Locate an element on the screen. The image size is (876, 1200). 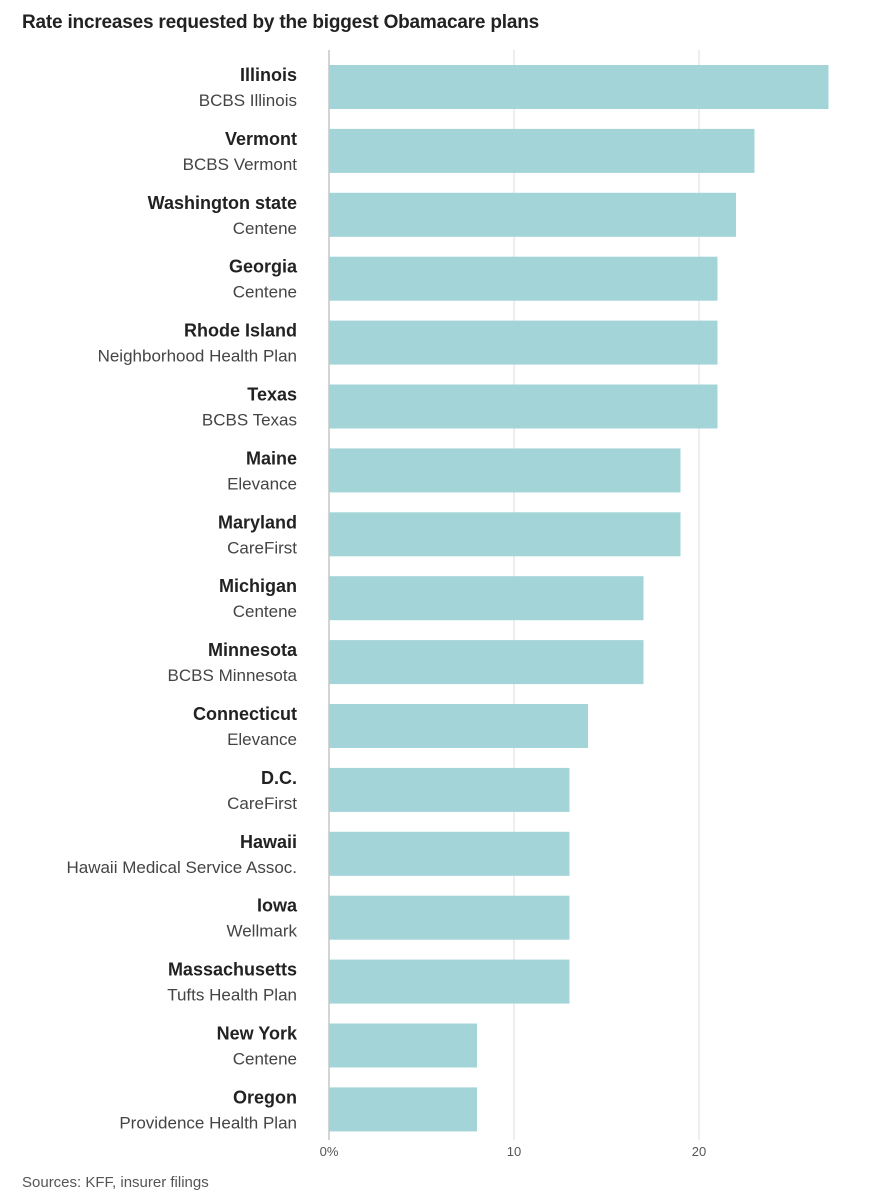
state-label: Michigan is located at coordinates (258, 586).